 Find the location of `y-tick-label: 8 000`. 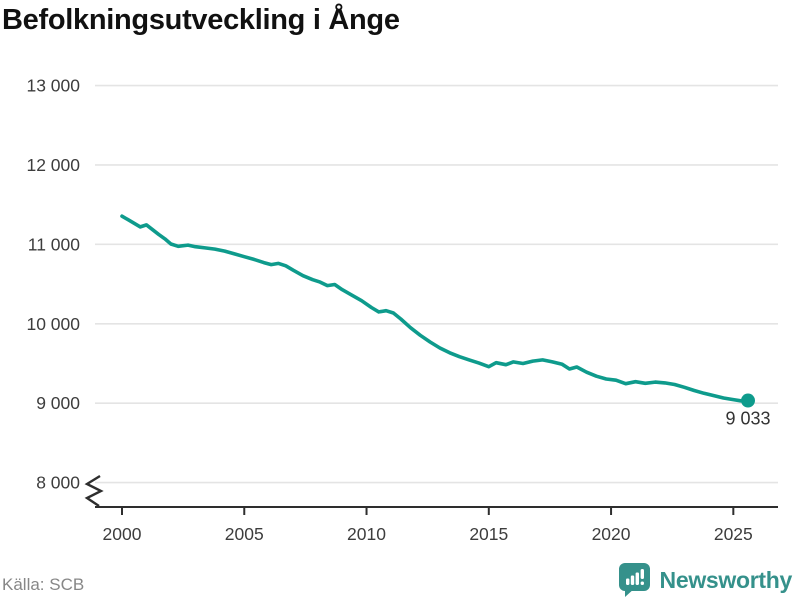

y-tick-label: 8 000 is located at coordinates (58, 483).